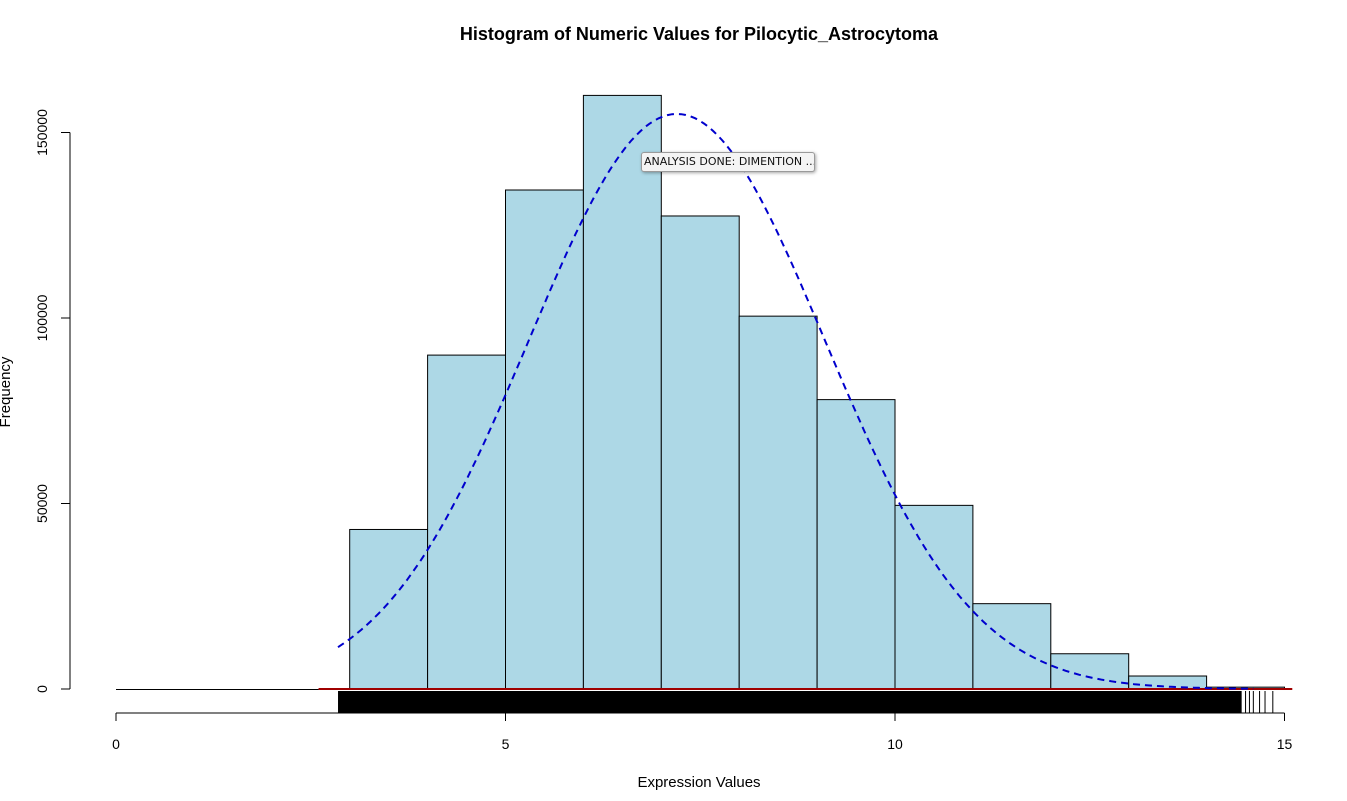  I want to click on x-tick-label-10: 10, so click(895, 744).